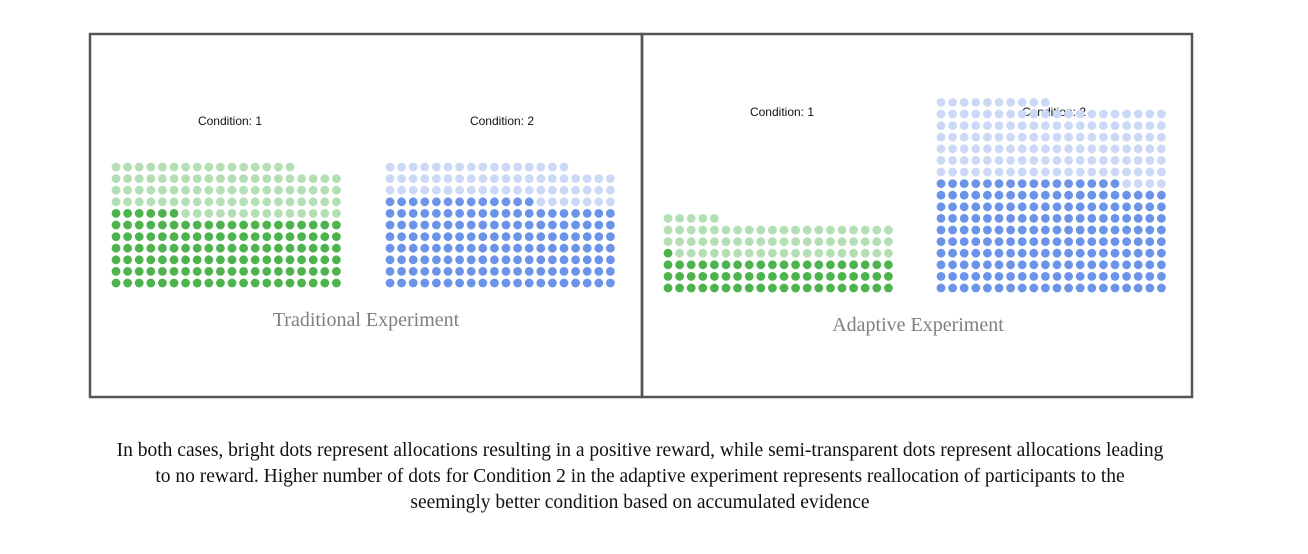 The width and height of the screenshot is (1308, 554). Describe the element at coordinates (366, 320) in the screenshot. I see `traditional-panel-title: Traditional Experiment` at that location.